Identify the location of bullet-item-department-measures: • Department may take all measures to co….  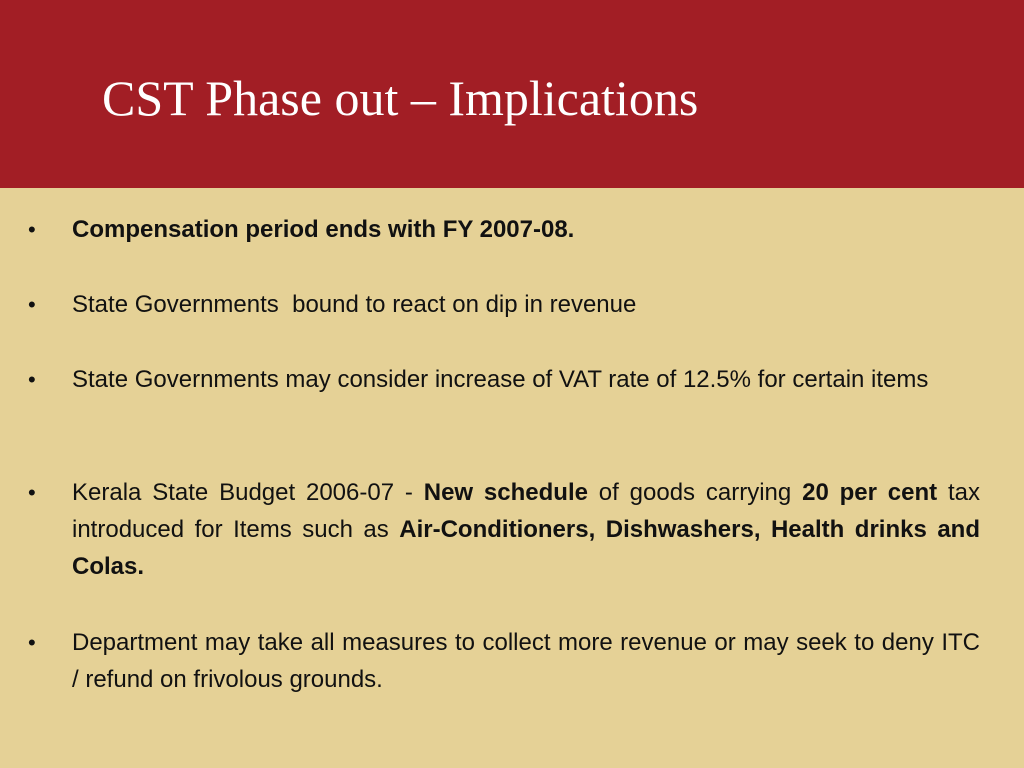
(504, 661).